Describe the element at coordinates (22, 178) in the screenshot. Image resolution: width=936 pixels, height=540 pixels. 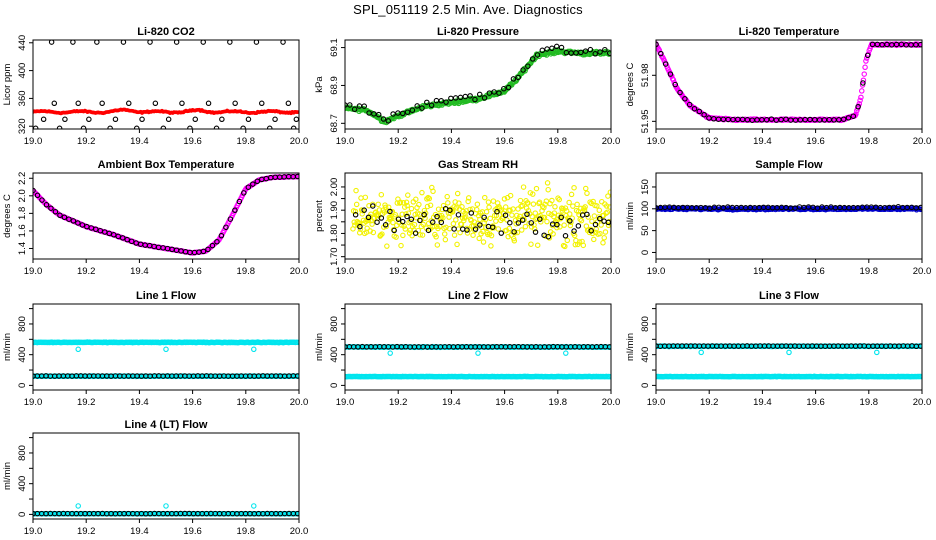
I see `y-tick-label: 2.2` at that location.